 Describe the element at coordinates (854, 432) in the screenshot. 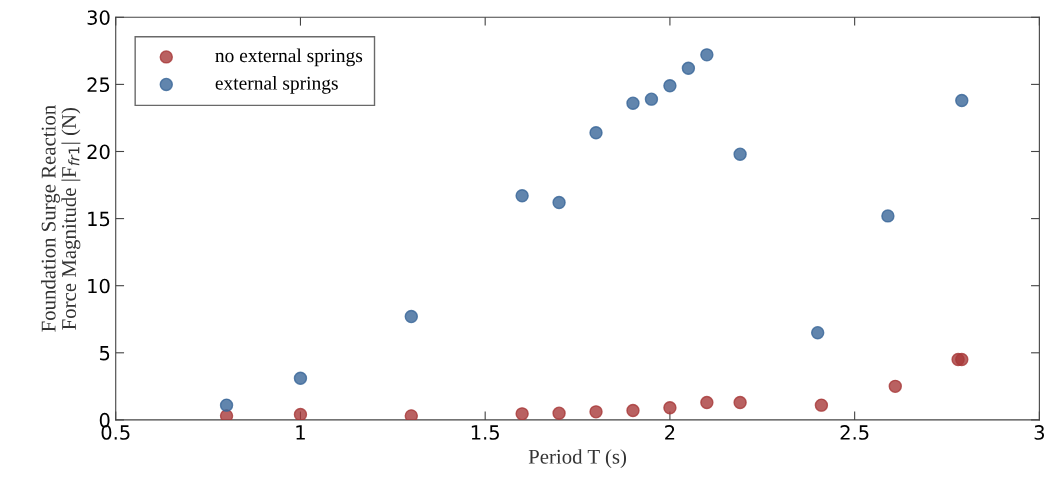

I see `x-tick-label: 2.5` at that location.